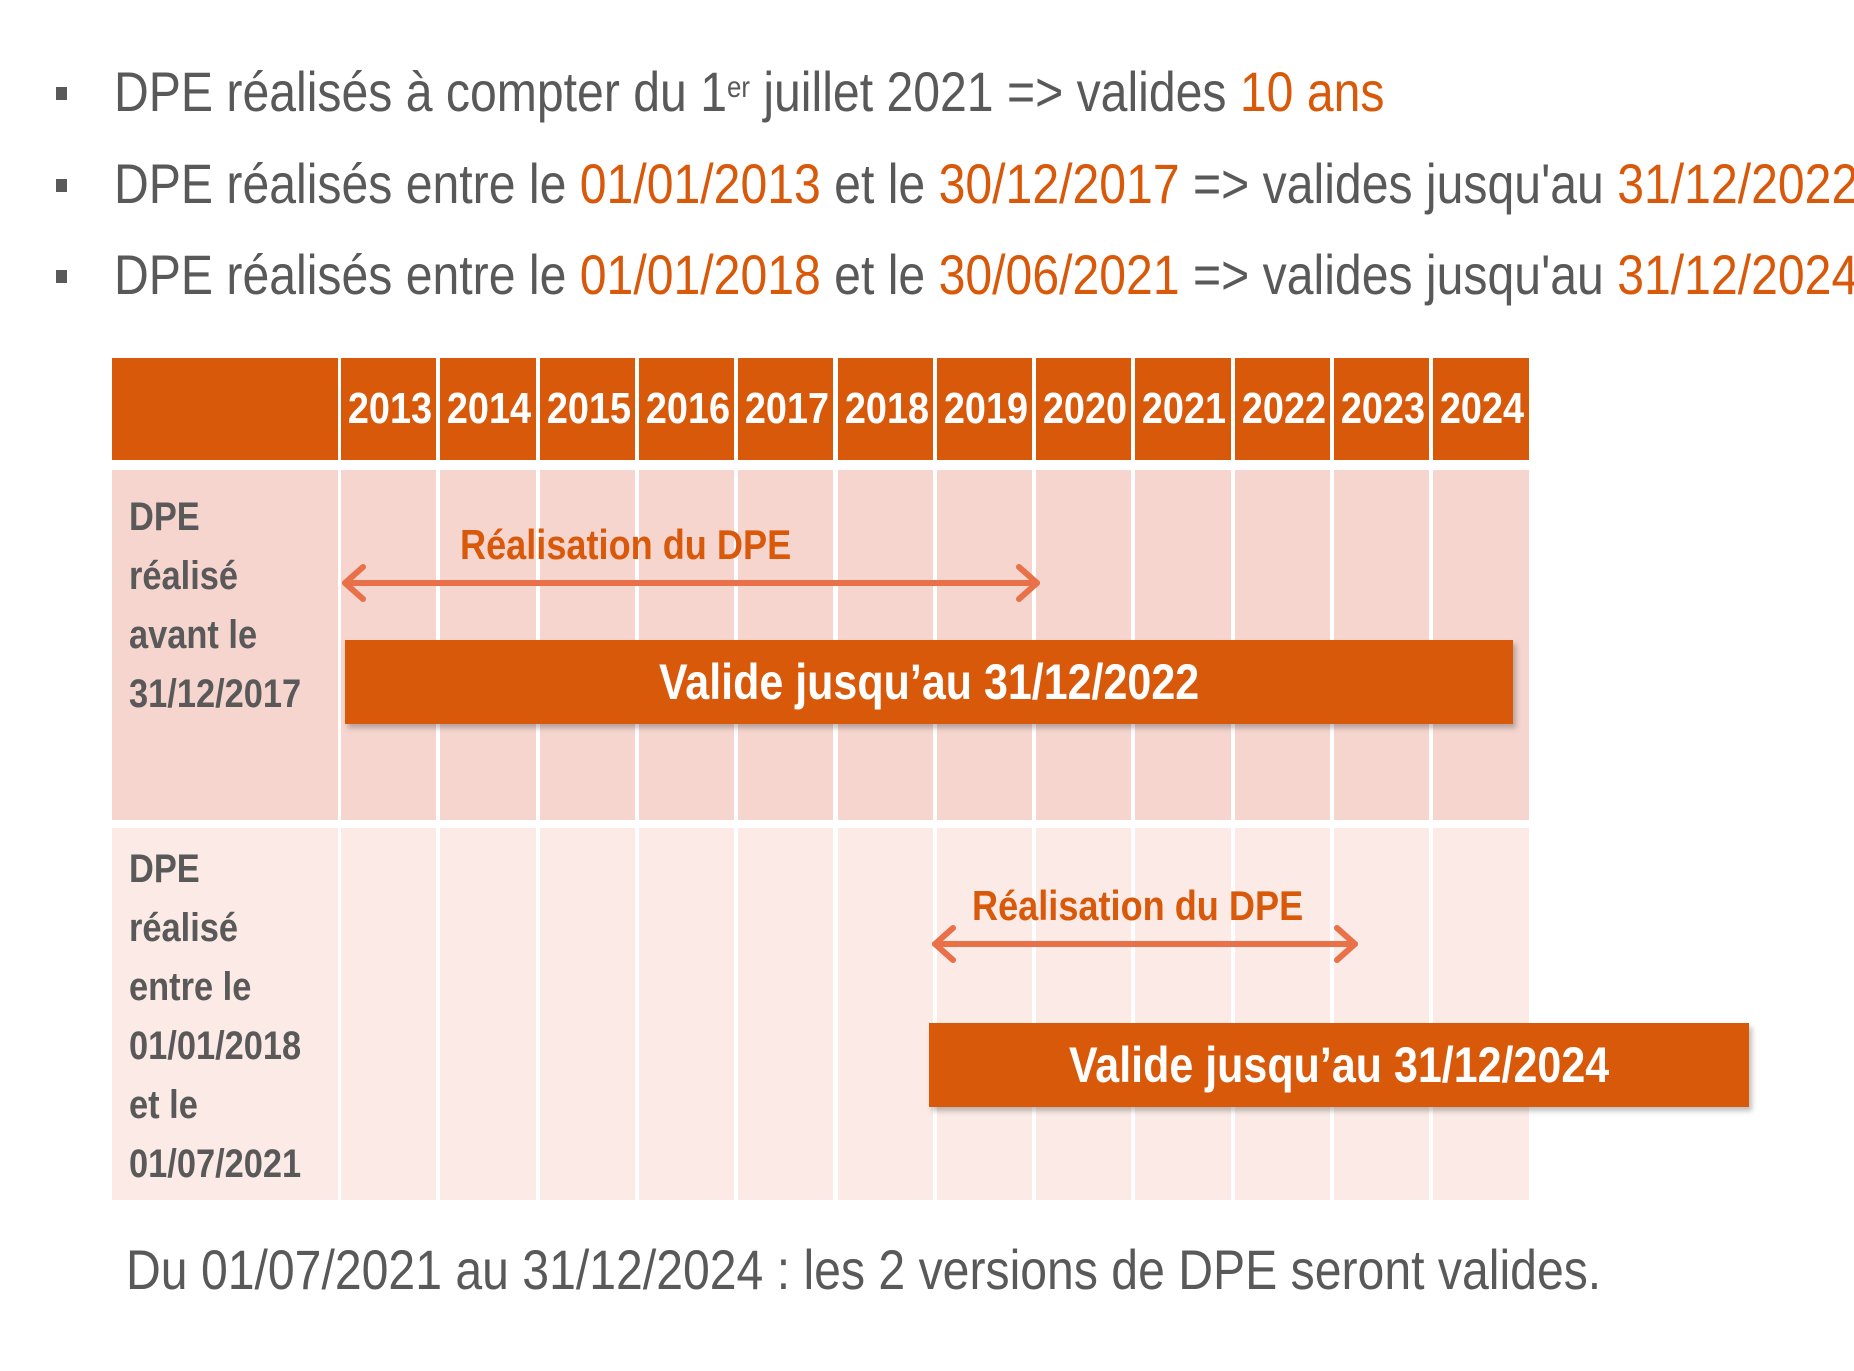 The image size is (1854, 1371). I want to click on year-label: 2024, so click(1482, 408).